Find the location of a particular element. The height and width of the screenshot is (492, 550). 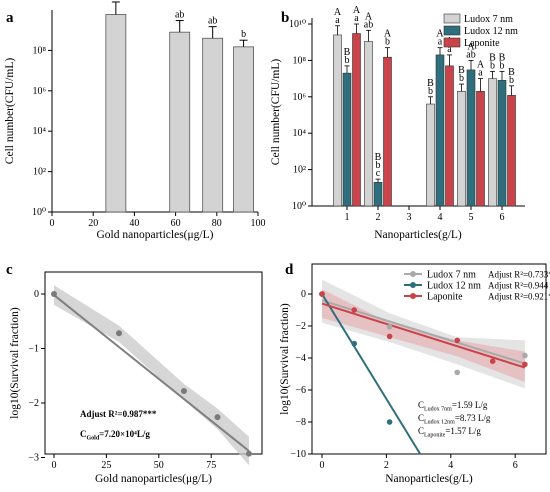

legend-label-b: Ludox 7 nm is located at coordinates (488, 19).